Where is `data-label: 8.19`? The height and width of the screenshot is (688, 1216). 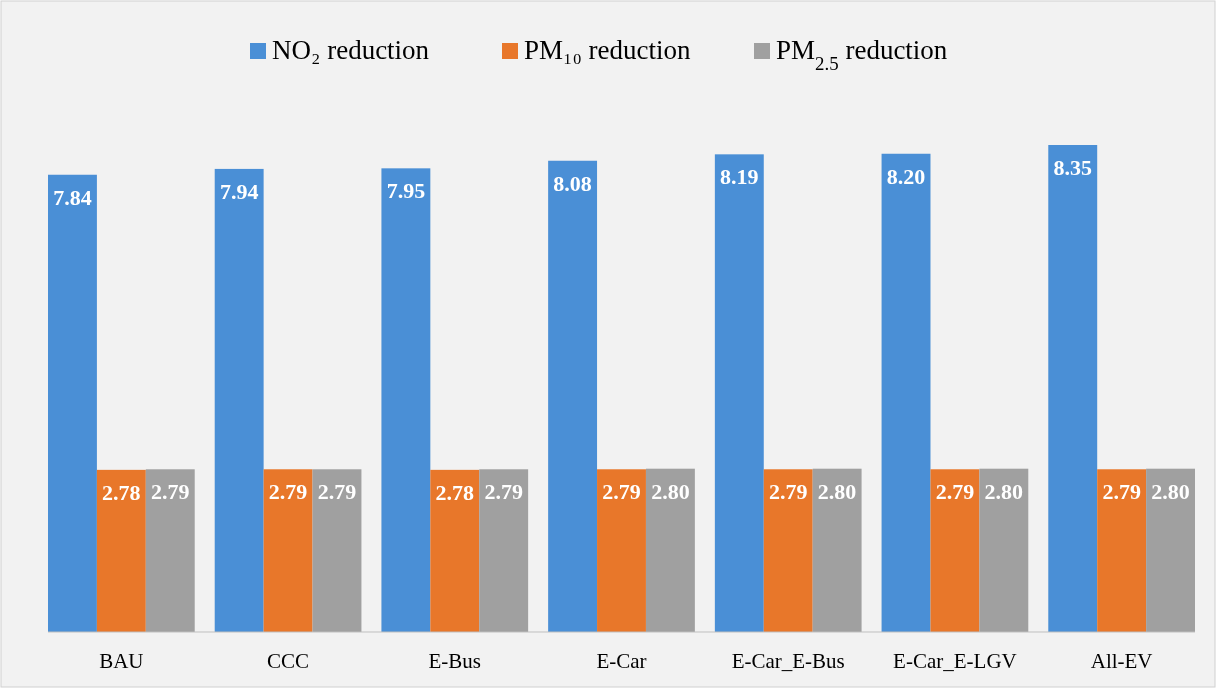
data-label: 8.19 is located at coordinates (739, 177).